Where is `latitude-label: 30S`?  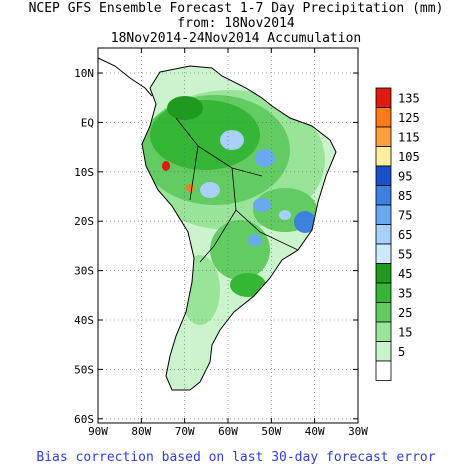 latitude-label: 30S is located at coordinates (84, 271).